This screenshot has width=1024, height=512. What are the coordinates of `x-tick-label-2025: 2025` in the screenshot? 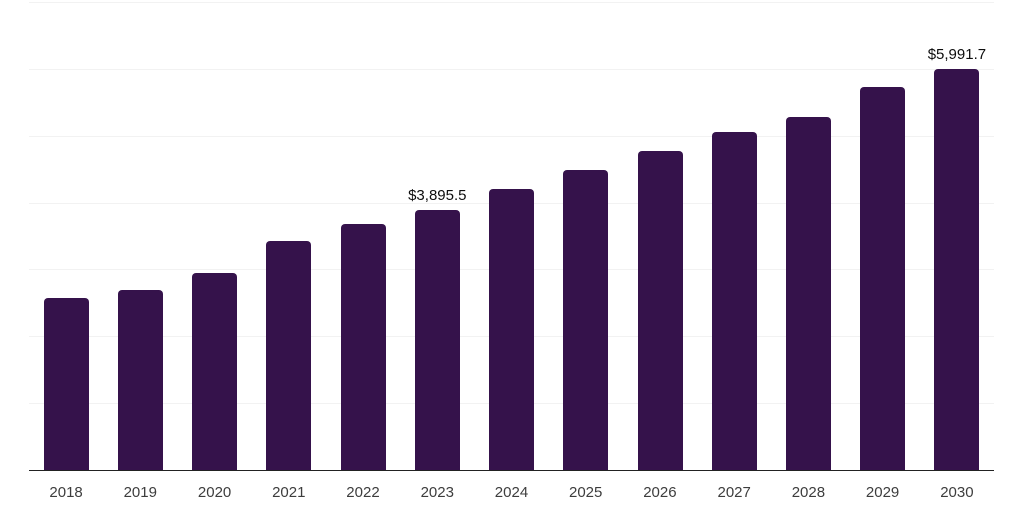 It's located at (586, 492).